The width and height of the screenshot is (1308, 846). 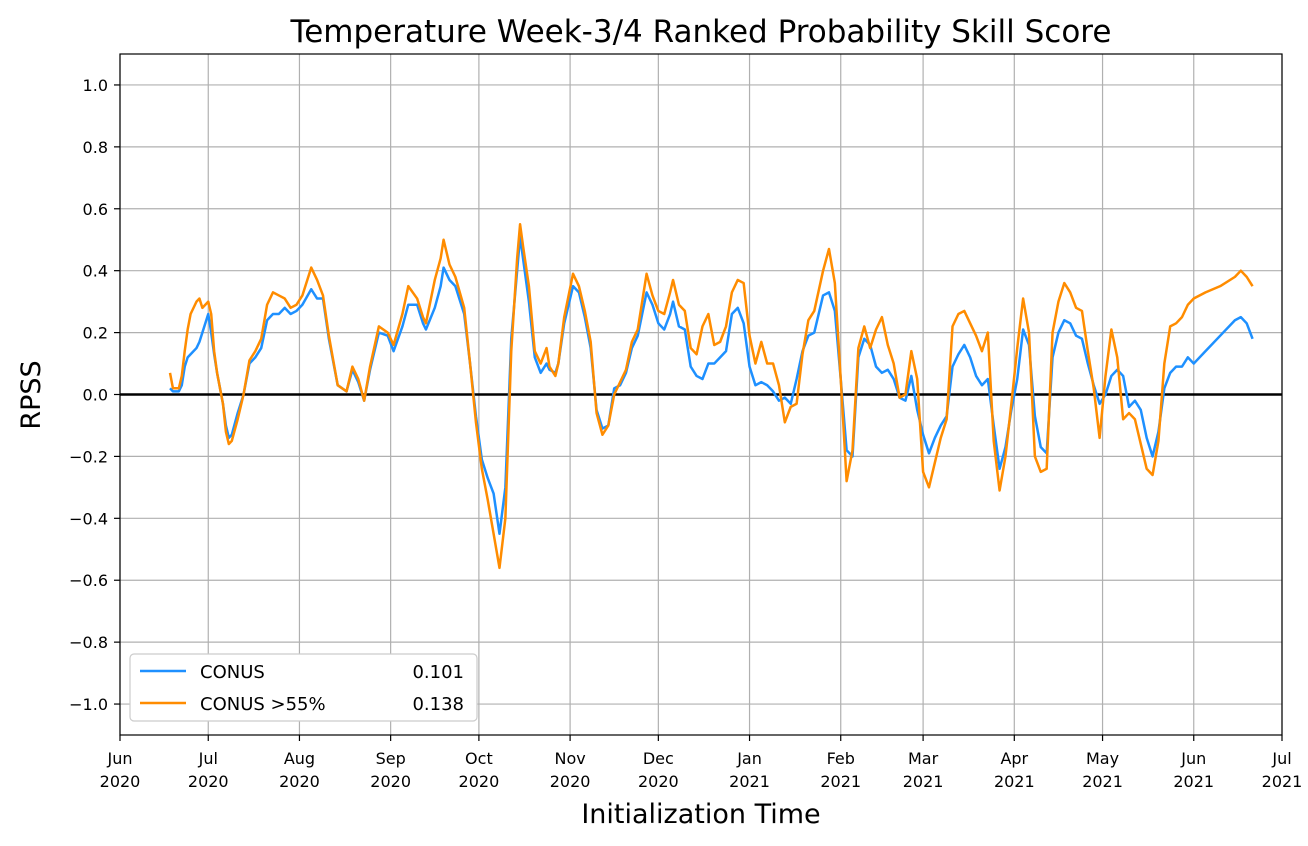 I want to click on x-axis-label: Initialization Time, so click(x=700, y=814).